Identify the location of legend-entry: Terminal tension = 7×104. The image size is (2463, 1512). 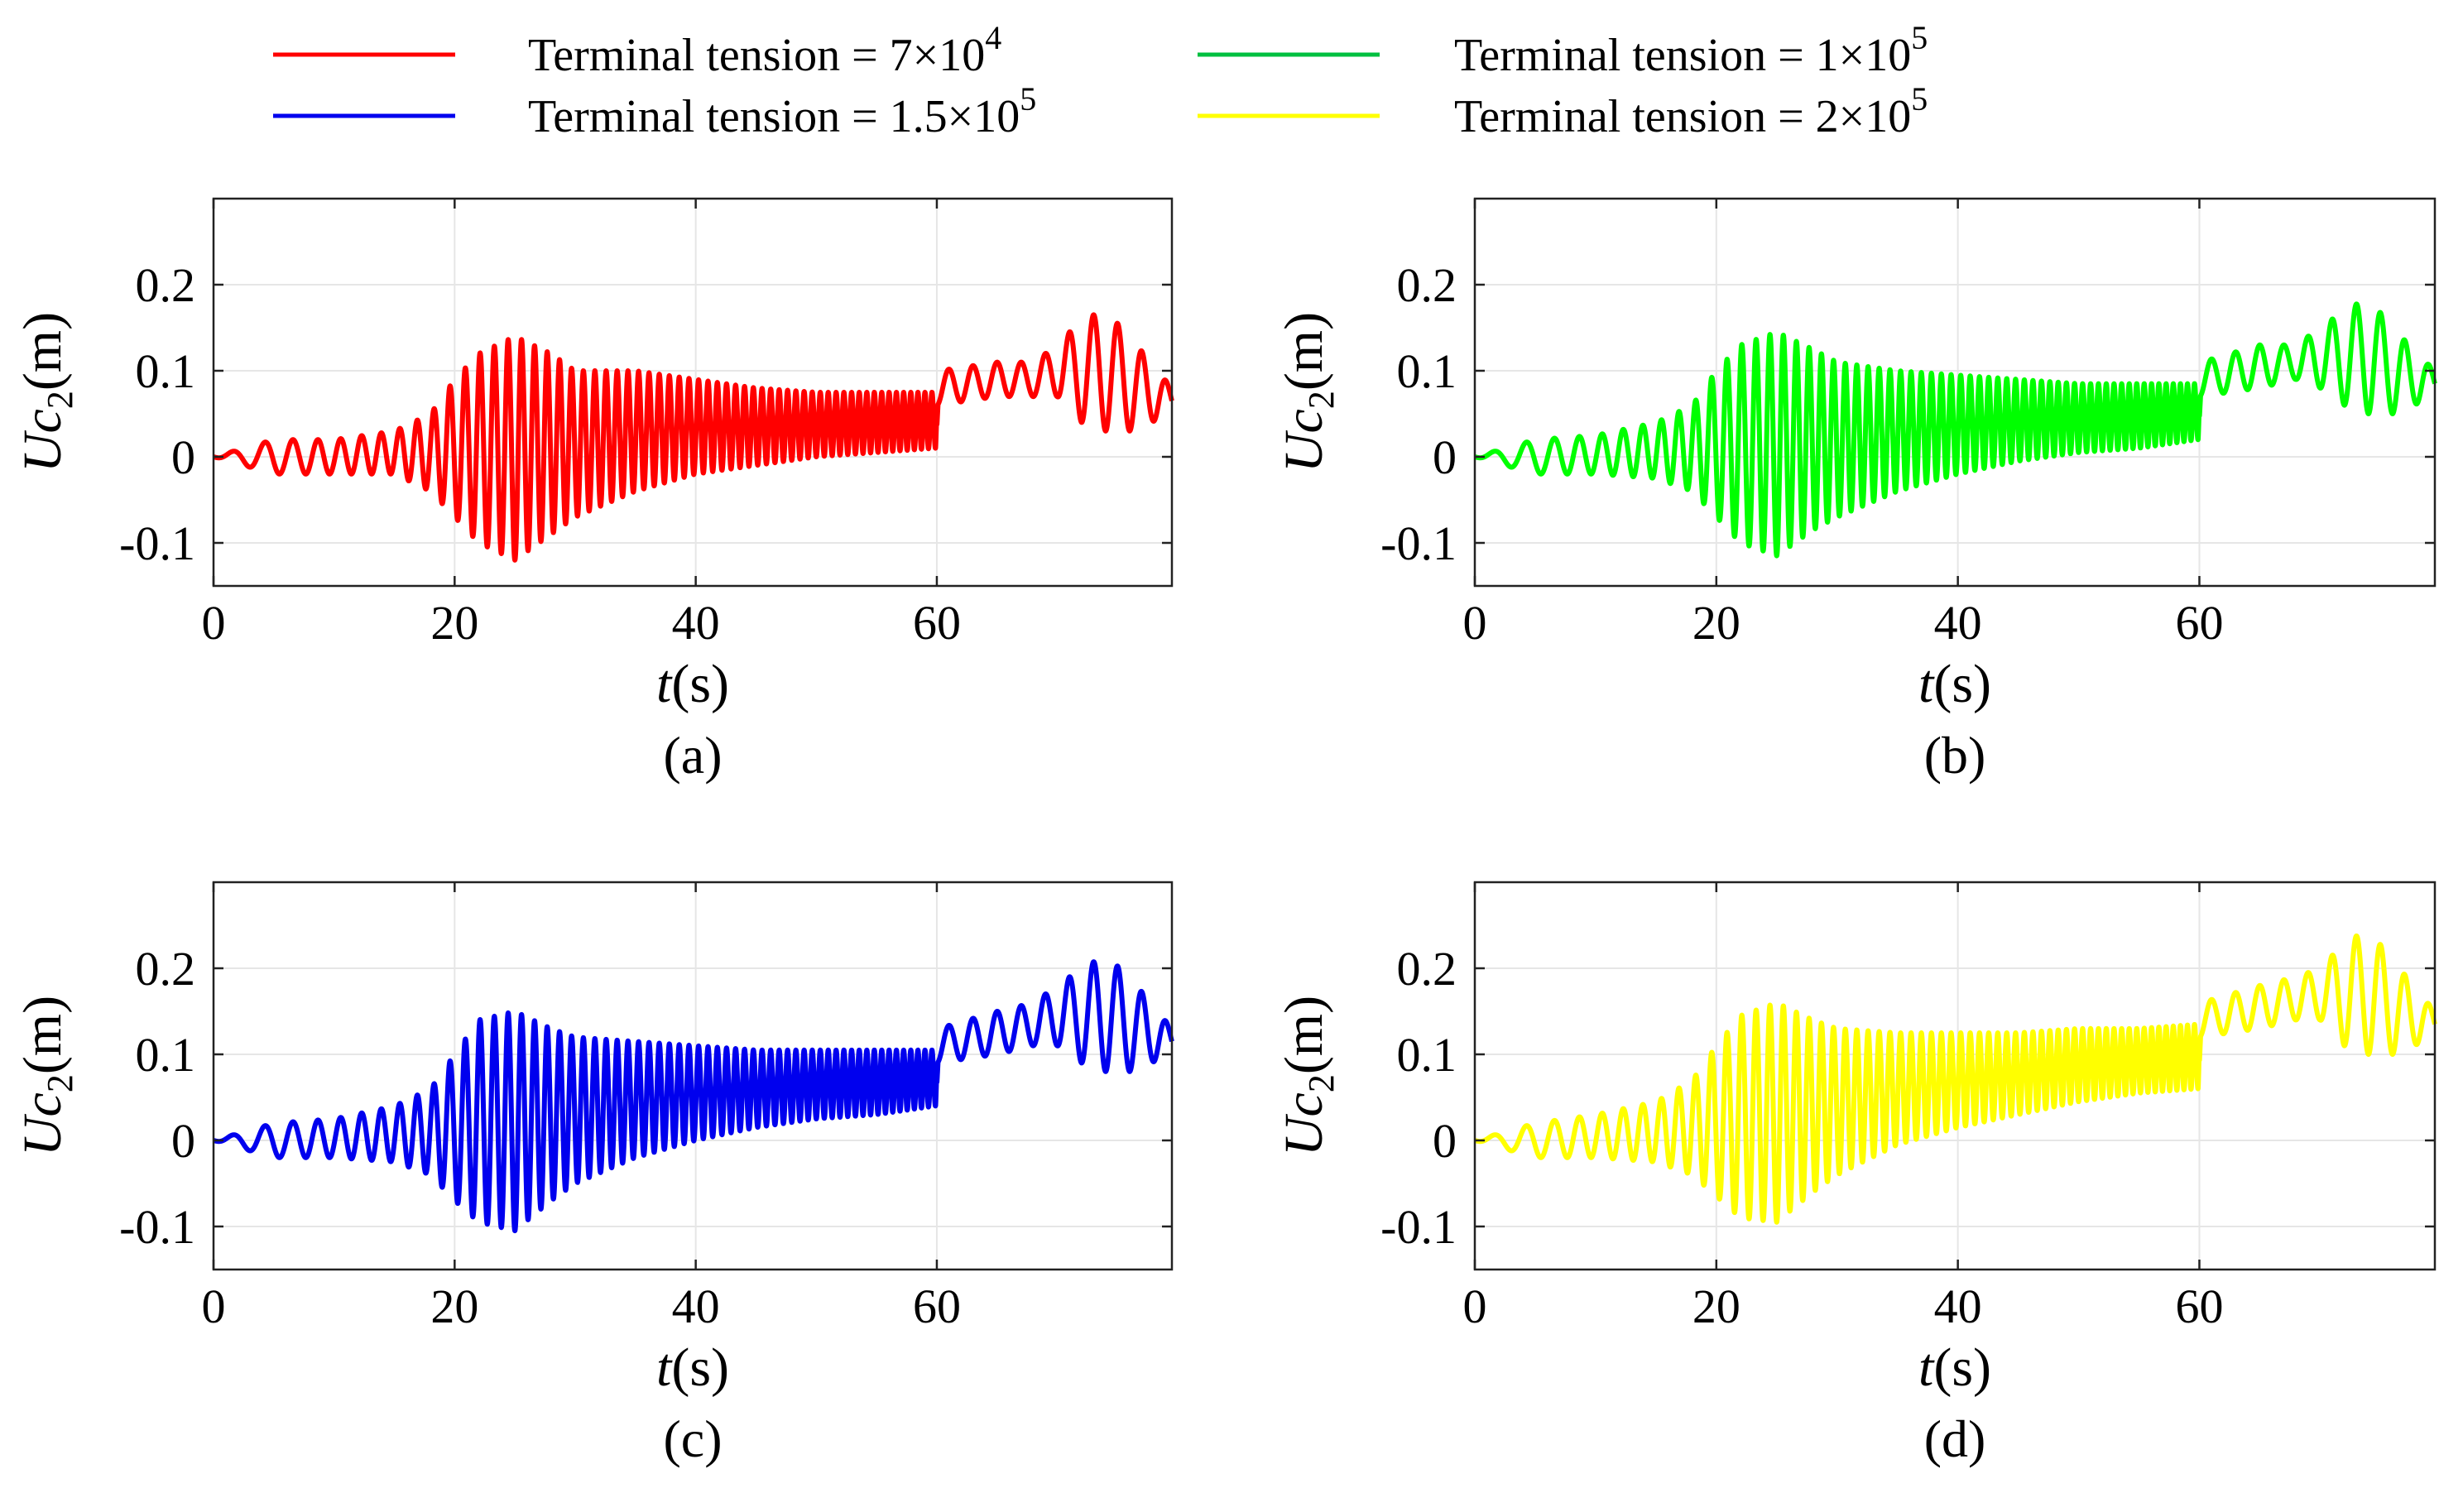
(637, 50).